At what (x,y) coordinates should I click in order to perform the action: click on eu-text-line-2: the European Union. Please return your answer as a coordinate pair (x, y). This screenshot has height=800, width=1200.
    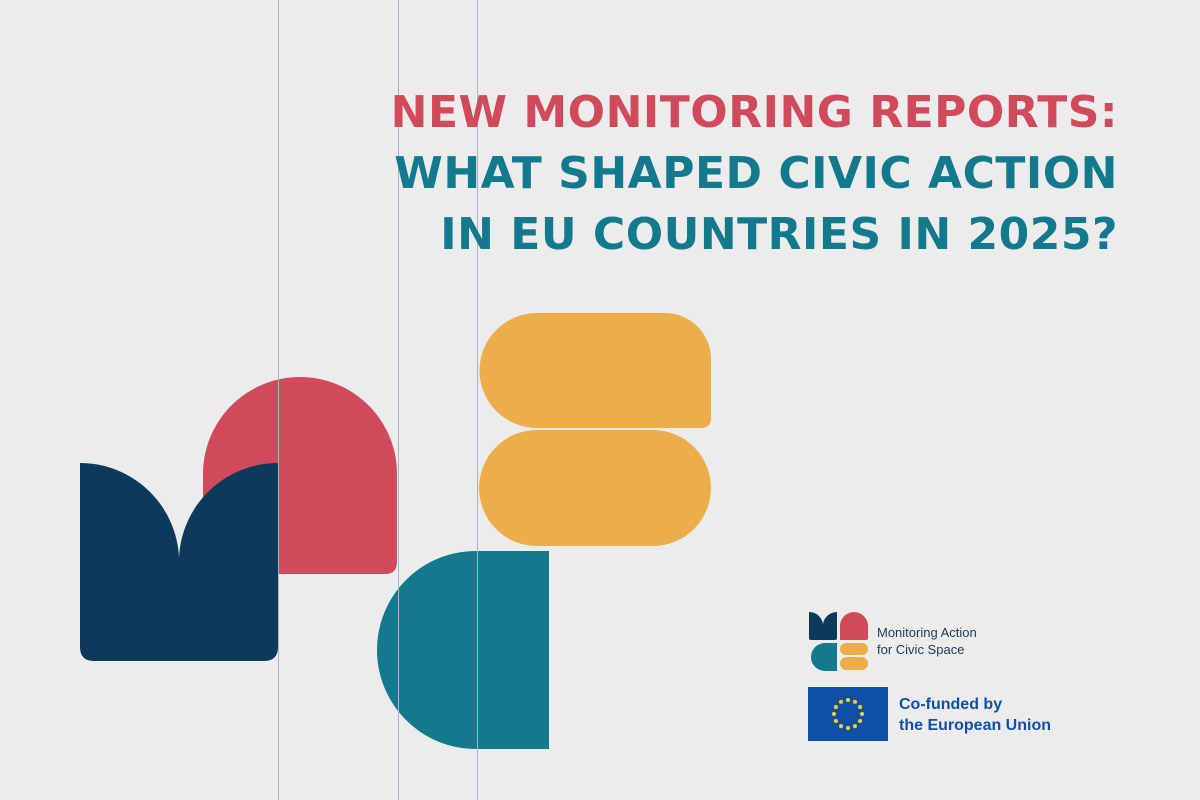
    Looking at the image, I should click on (975, 725).